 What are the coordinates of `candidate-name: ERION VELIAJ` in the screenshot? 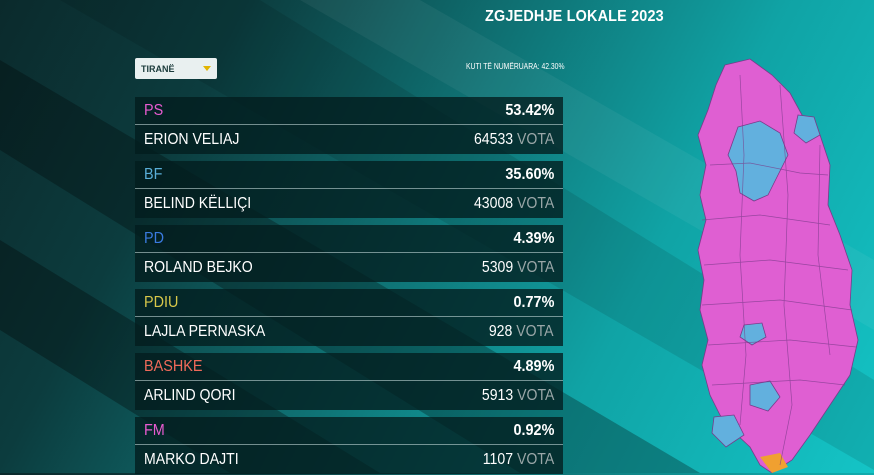 It's located at (192, 139).